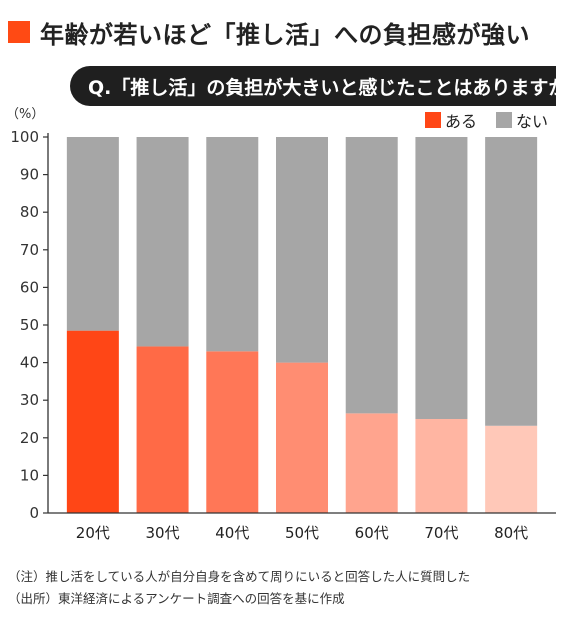 This screenshot has width=570, height=618. What do you see at coordinates (176, 598) in the screenshot?
I see `footnote-source: （出所）東洋経済によるアンケート調査への回答を基に作成` at bounding box center [176, 598].